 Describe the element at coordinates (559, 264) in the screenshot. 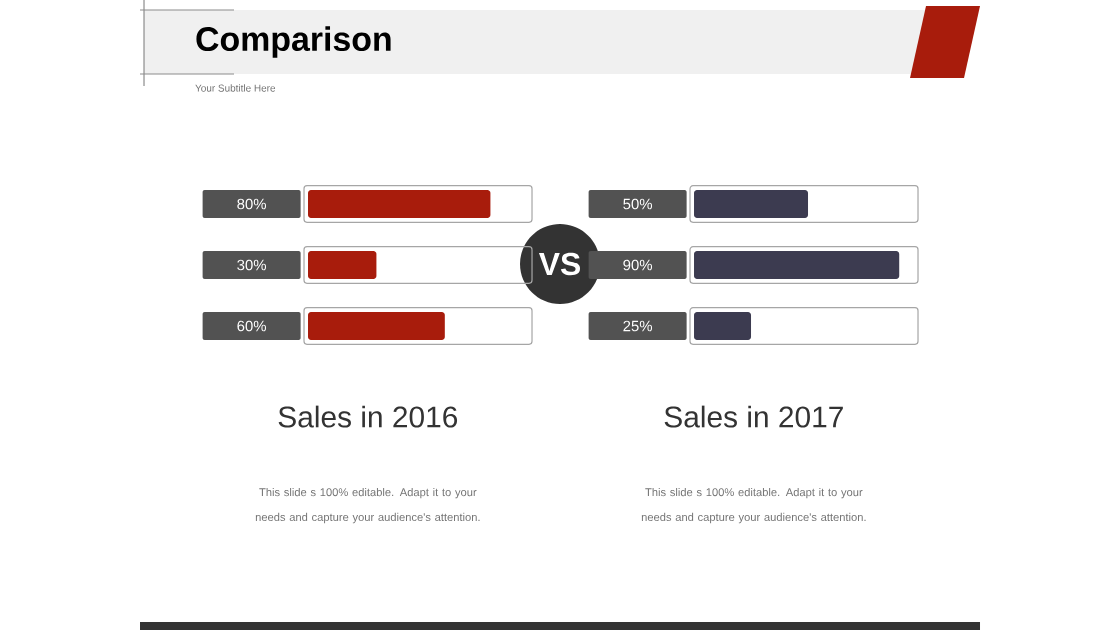

I see `text: VS` at that location.